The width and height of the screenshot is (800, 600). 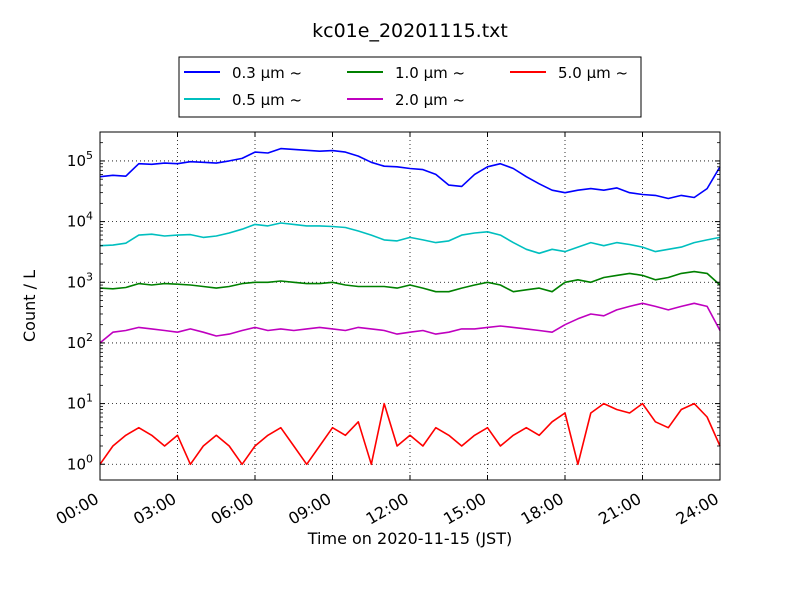 I want to click on legend: 0.3 μm ~ 0.5 μm ~ 1.0 μm ~ 2.0 μm ~ 5.0 μm ~, so click(x=410, y=87).